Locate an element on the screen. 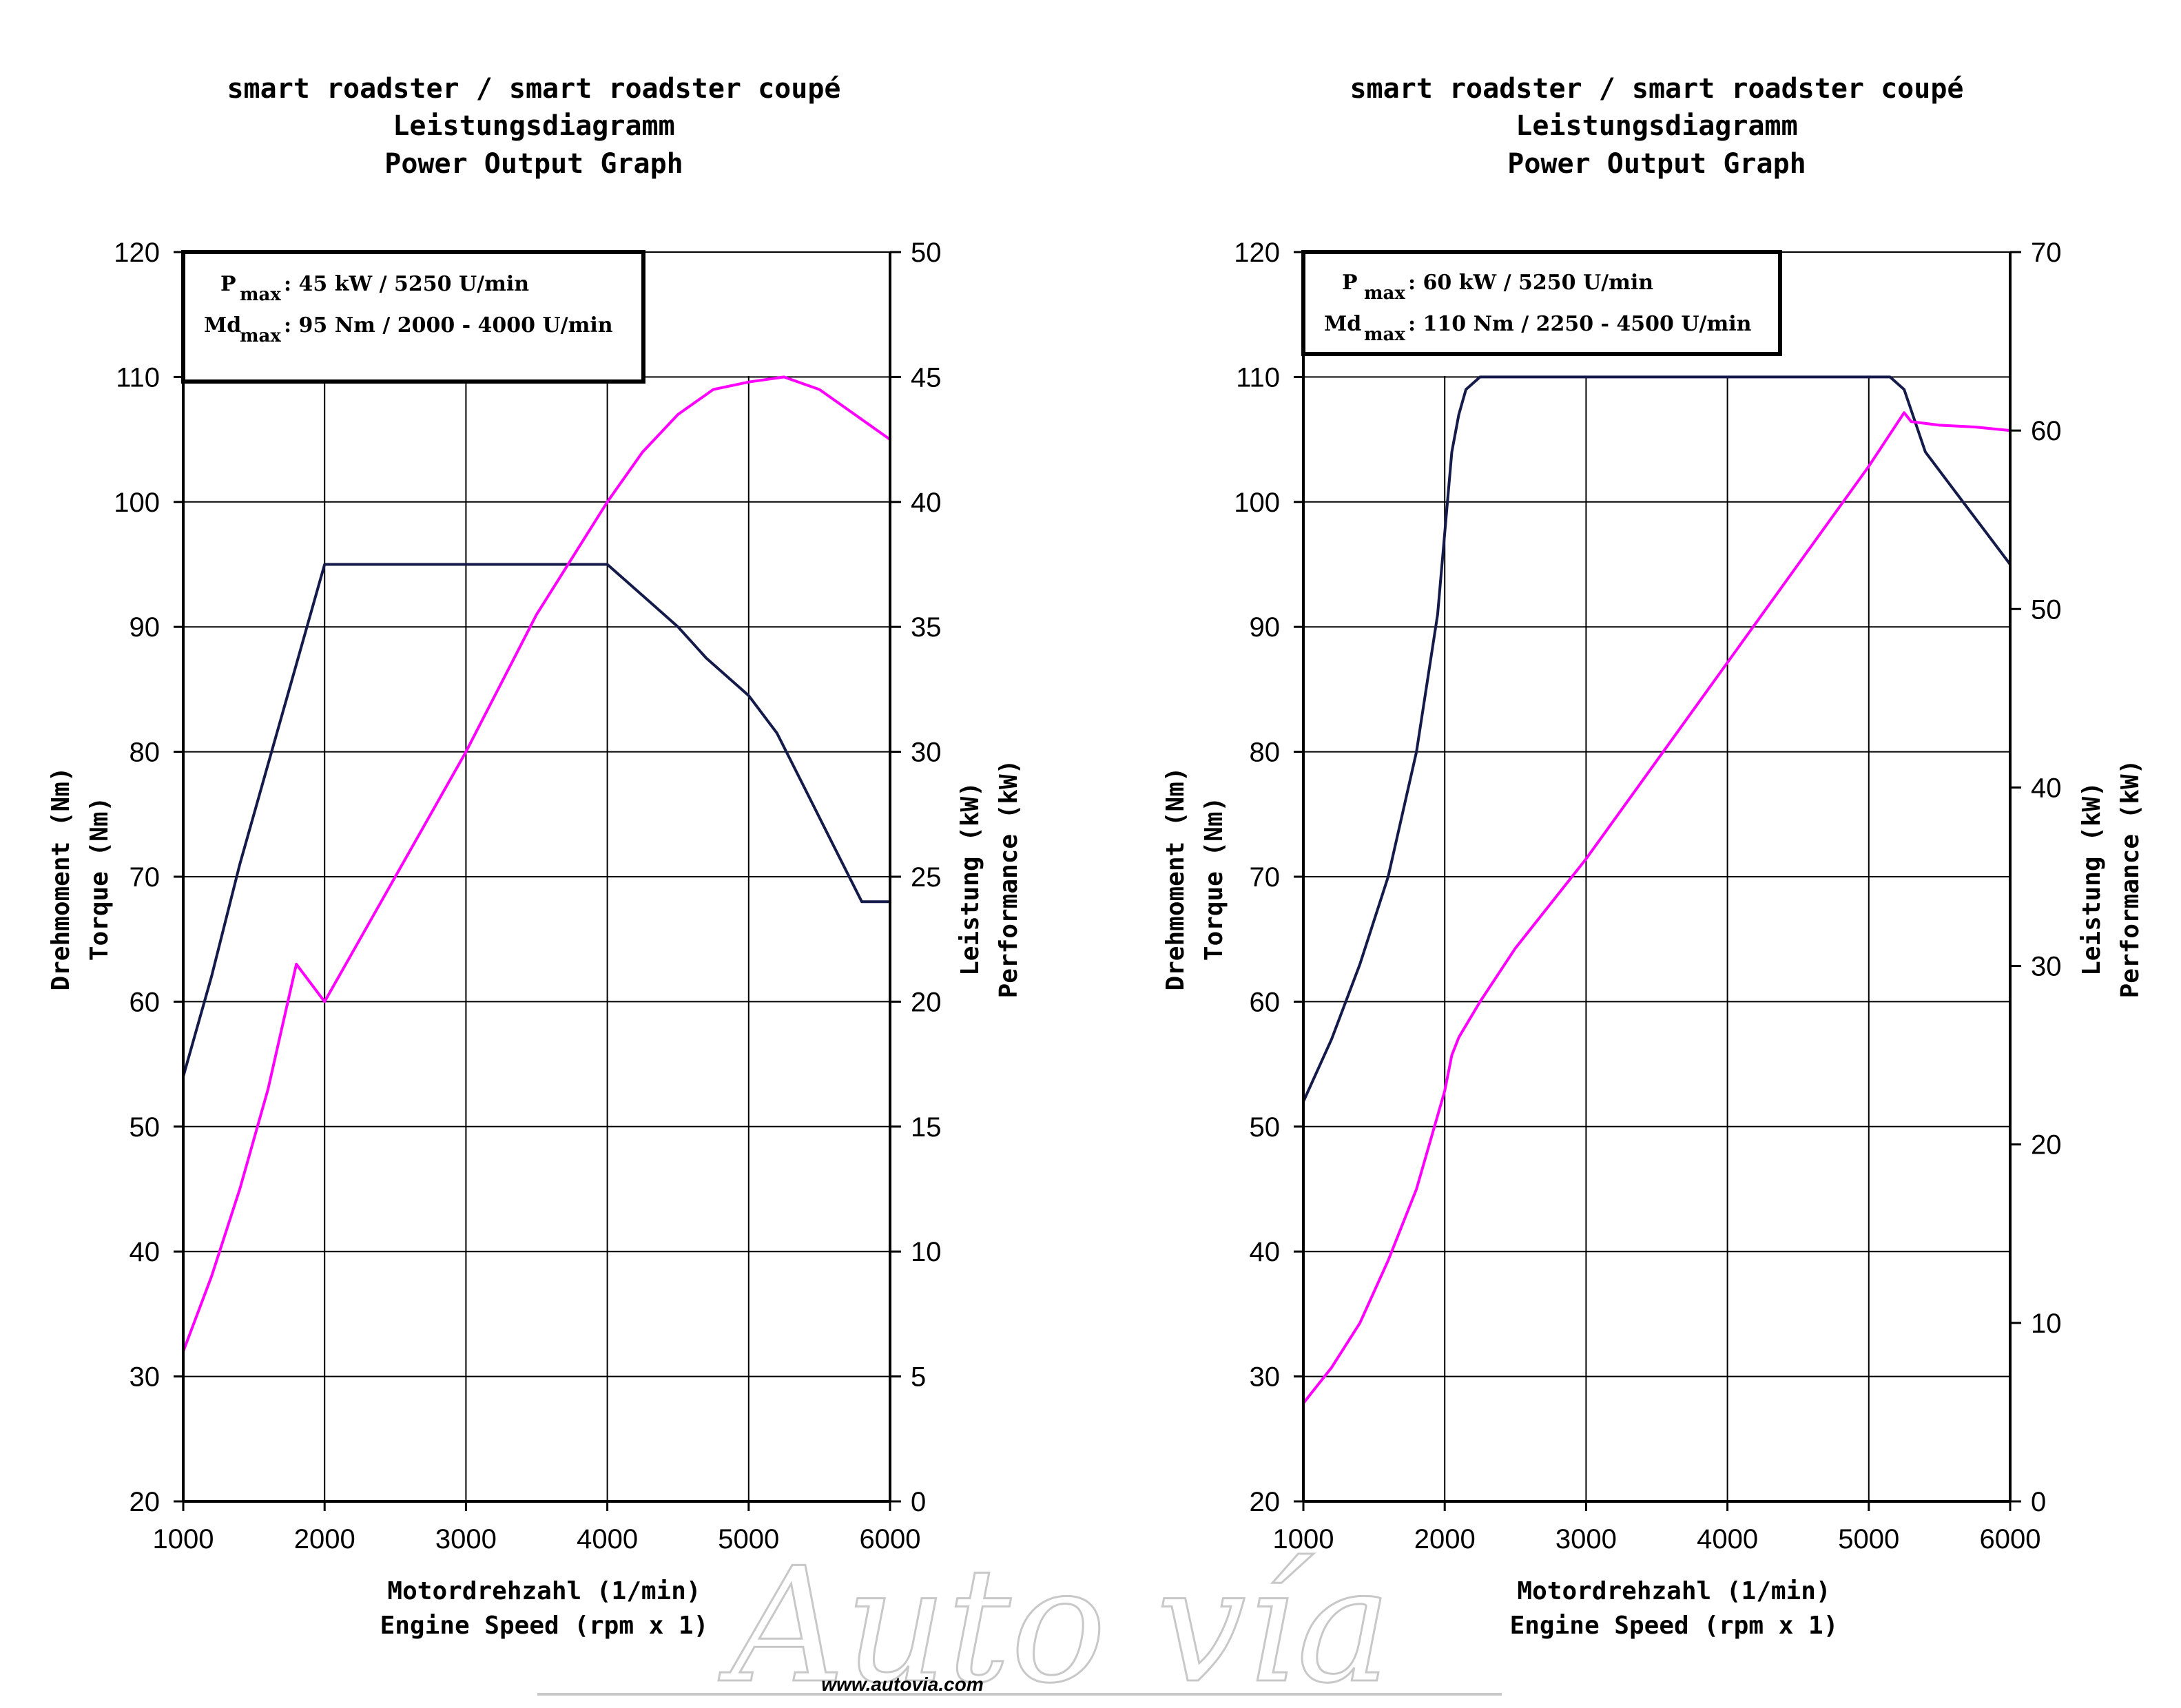  watermark: Auto vía www.autovia.com is located at coordinates (1019, 1621).